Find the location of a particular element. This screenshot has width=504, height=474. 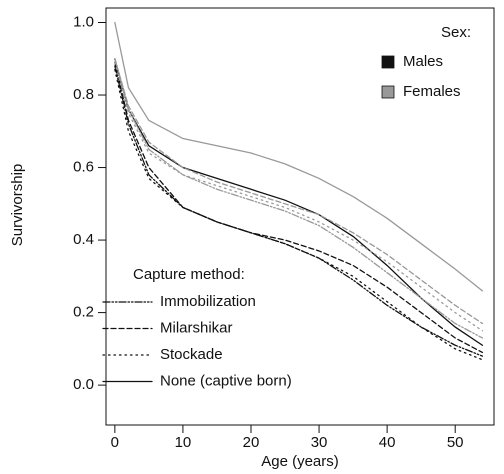

y-tick-label: 0.4 is located at coordinates (83, 239).